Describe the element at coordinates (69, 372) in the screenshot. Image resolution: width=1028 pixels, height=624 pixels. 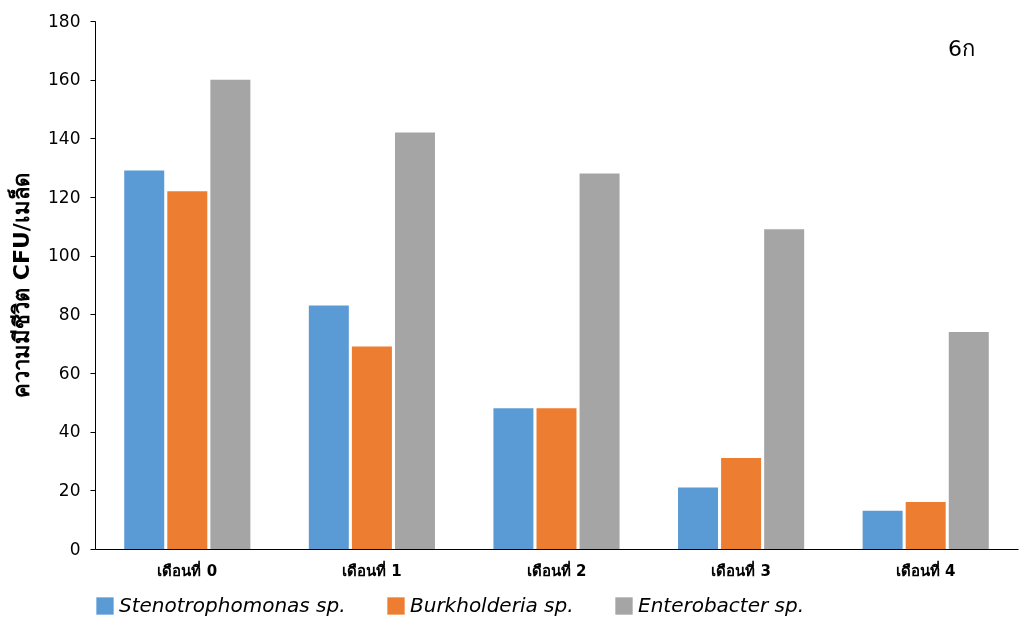
I see `y-tick-label: 60` at that location.